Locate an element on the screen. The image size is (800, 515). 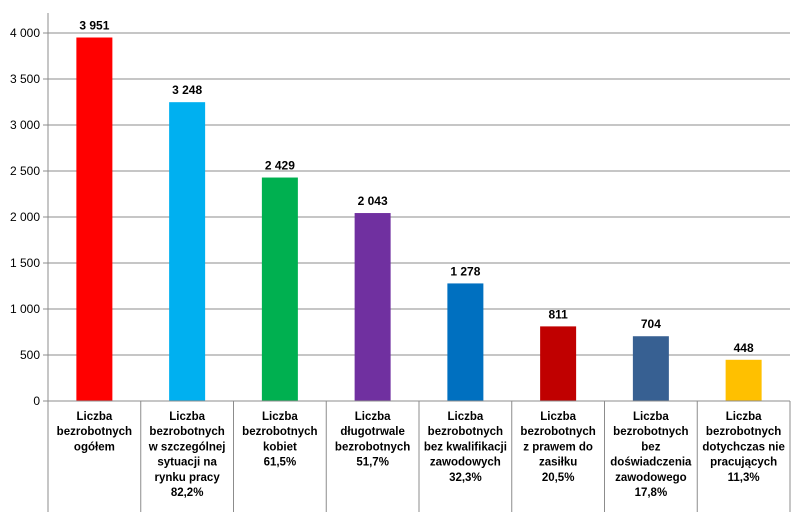
category-label-line: ogółem is located at coordinates (94, 447).